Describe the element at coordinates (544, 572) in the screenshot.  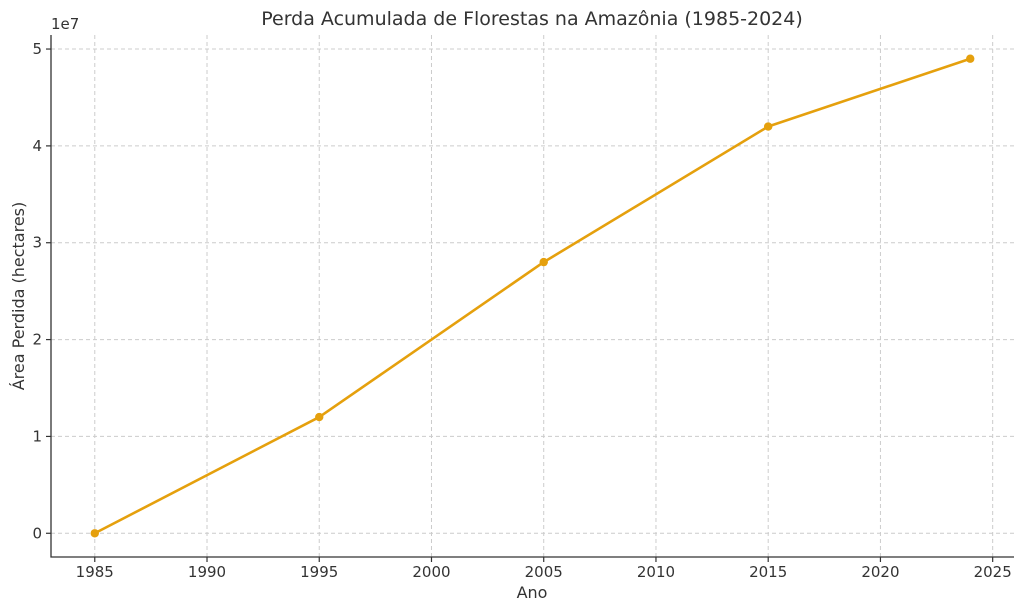
I see `x-tick-label: 2005` at that location.